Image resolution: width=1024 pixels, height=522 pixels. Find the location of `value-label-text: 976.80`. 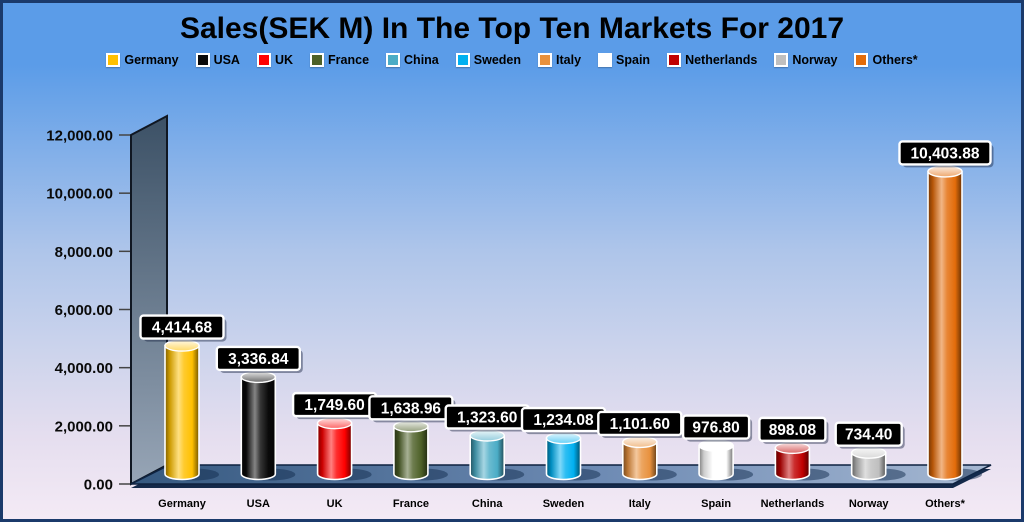

value-label-text: 976.80 is located at coordinates (715, 428).